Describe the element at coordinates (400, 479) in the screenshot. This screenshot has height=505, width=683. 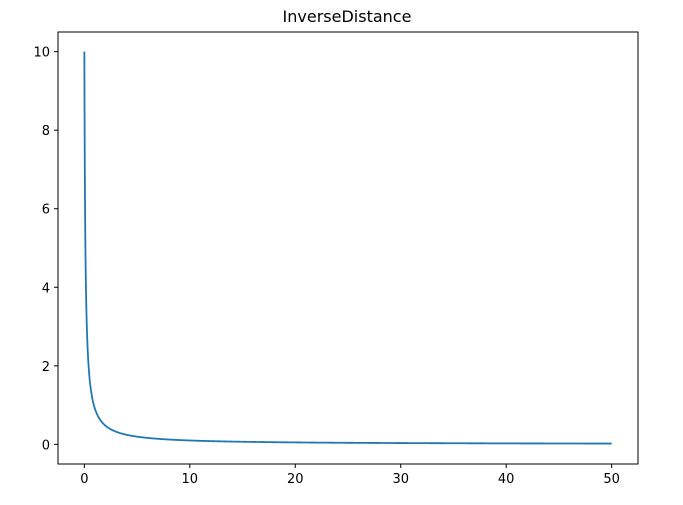
I see `x-tick-label-30: 30` at that location.